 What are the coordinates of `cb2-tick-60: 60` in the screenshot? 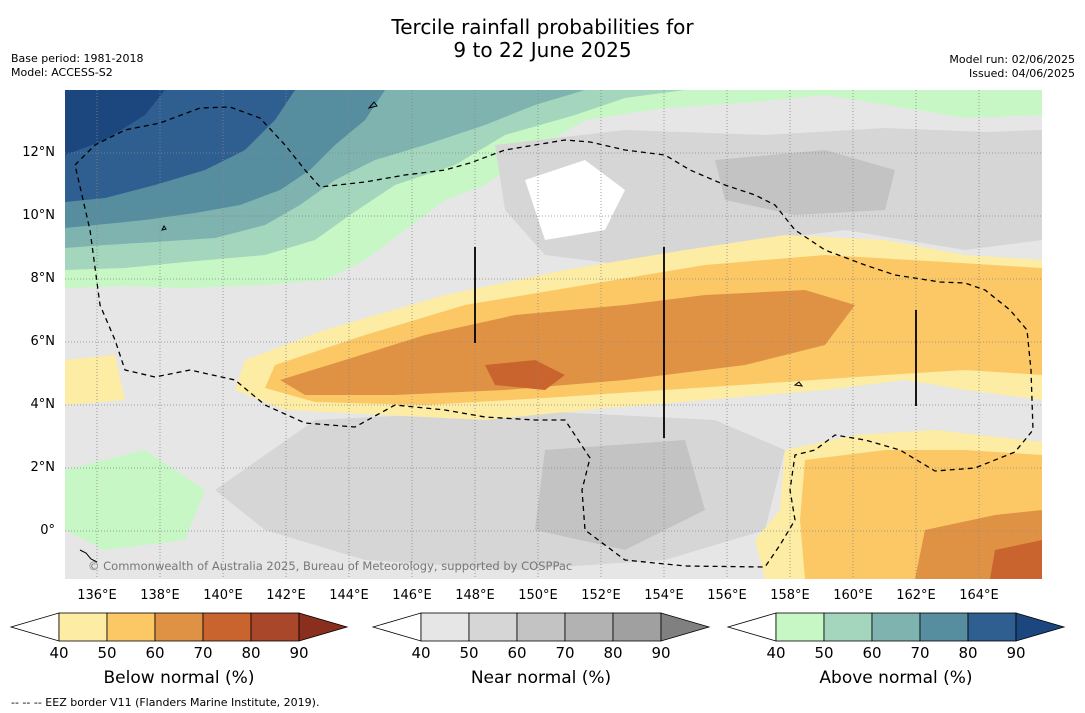 It's located at (517, 653).